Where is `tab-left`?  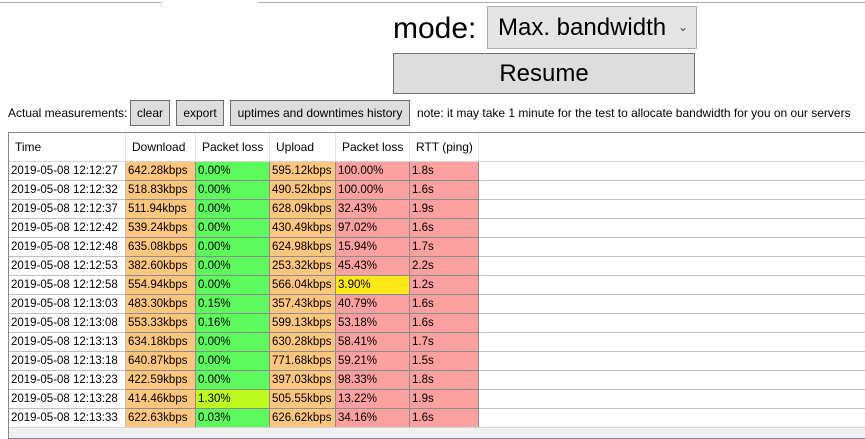 tab-left is located at coordinates (81, 1).